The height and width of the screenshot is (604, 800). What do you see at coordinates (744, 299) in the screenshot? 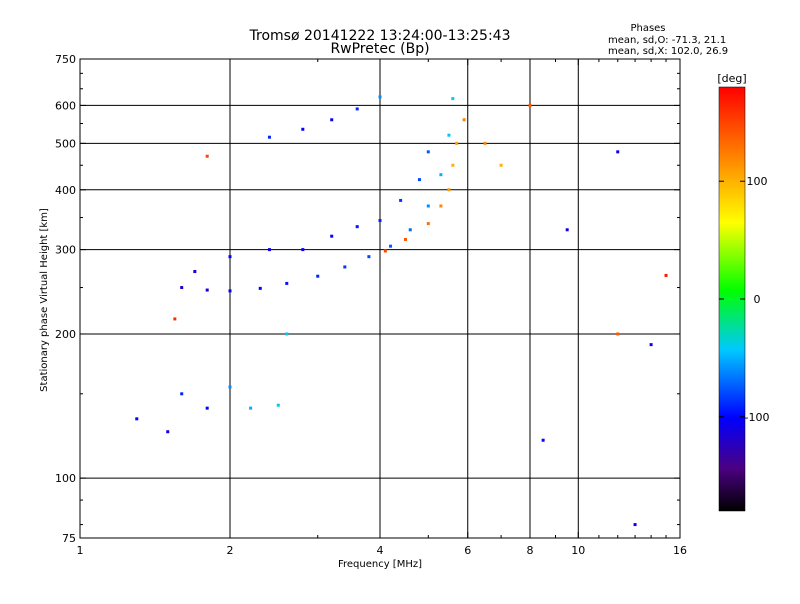
I see `colorbar-ticks: 100 0 -100` at bounding box center [744, 299].